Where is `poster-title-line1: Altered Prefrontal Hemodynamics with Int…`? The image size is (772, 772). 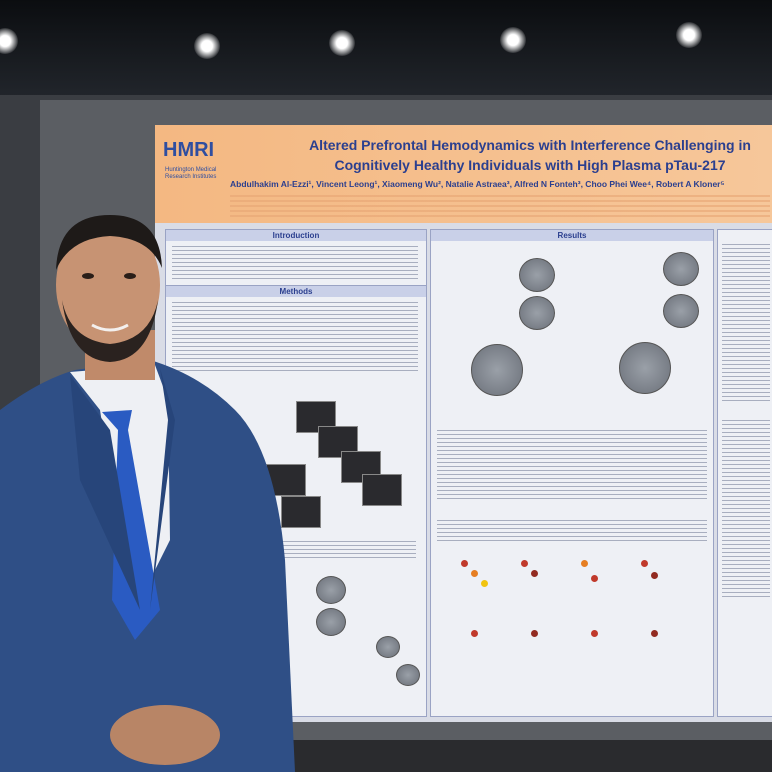
poster-title-line1: Altered Prefrontal Hemodynamics with Int… is located at coordinates (530, 145).